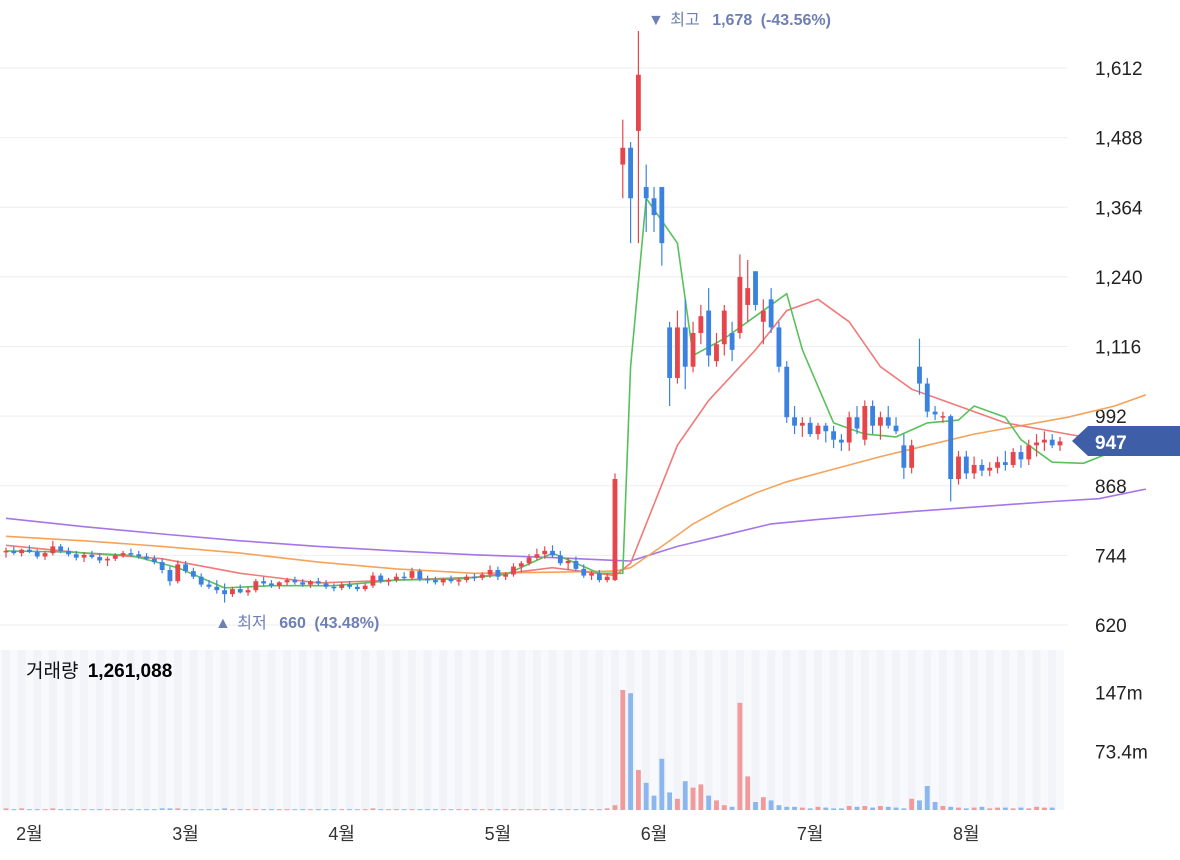 The width and height of the screenshot is (1180, 860). I want to click on y-tick-label: 1,116, so click(1118, 348).